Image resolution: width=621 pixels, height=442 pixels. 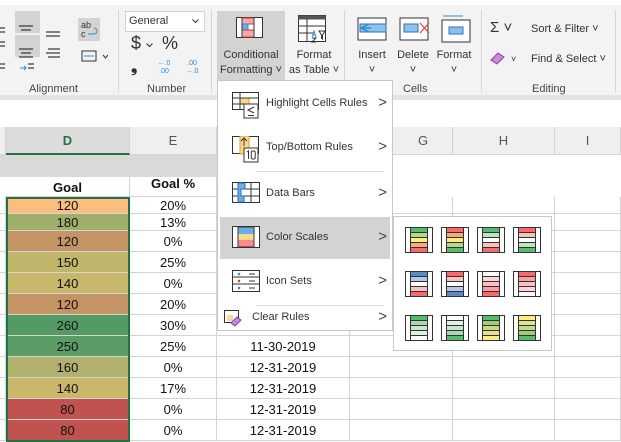 What do you see at coordinates (514, 59) in the screenshot?
I see `chevron-down-icon: ˅` at bounding box center [514, 59].